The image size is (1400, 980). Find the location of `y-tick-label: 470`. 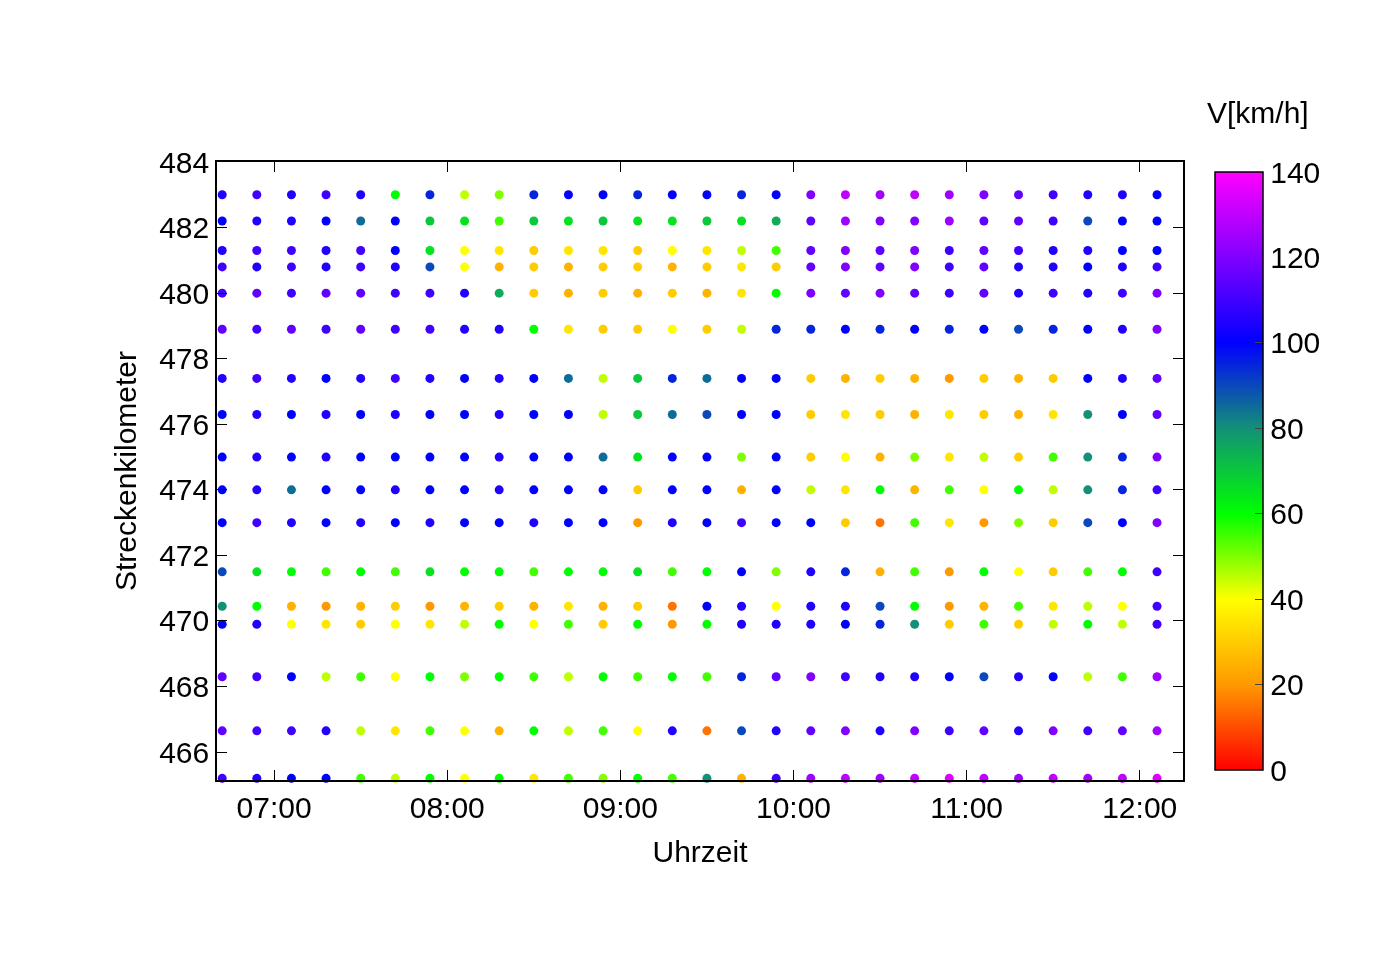

y-tick-label: 470 is located at coordinates (184, 621).